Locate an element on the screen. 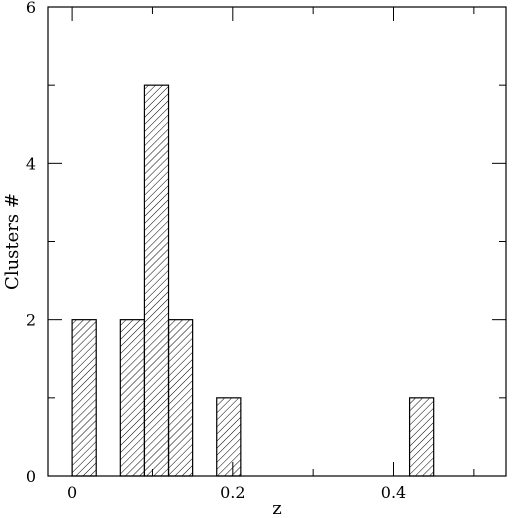 The width and height of the screenshot is (520, 518). x-axis-label: z is located at coordinates (276, 508).